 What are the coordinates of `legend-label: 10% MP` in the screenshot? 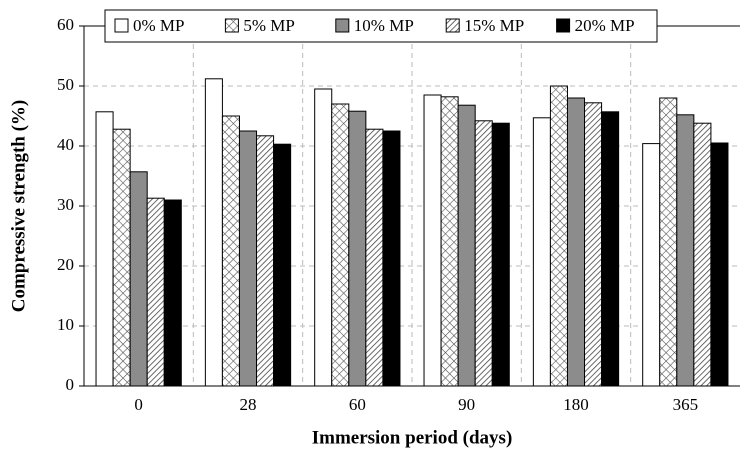 It's located at (384, 25).